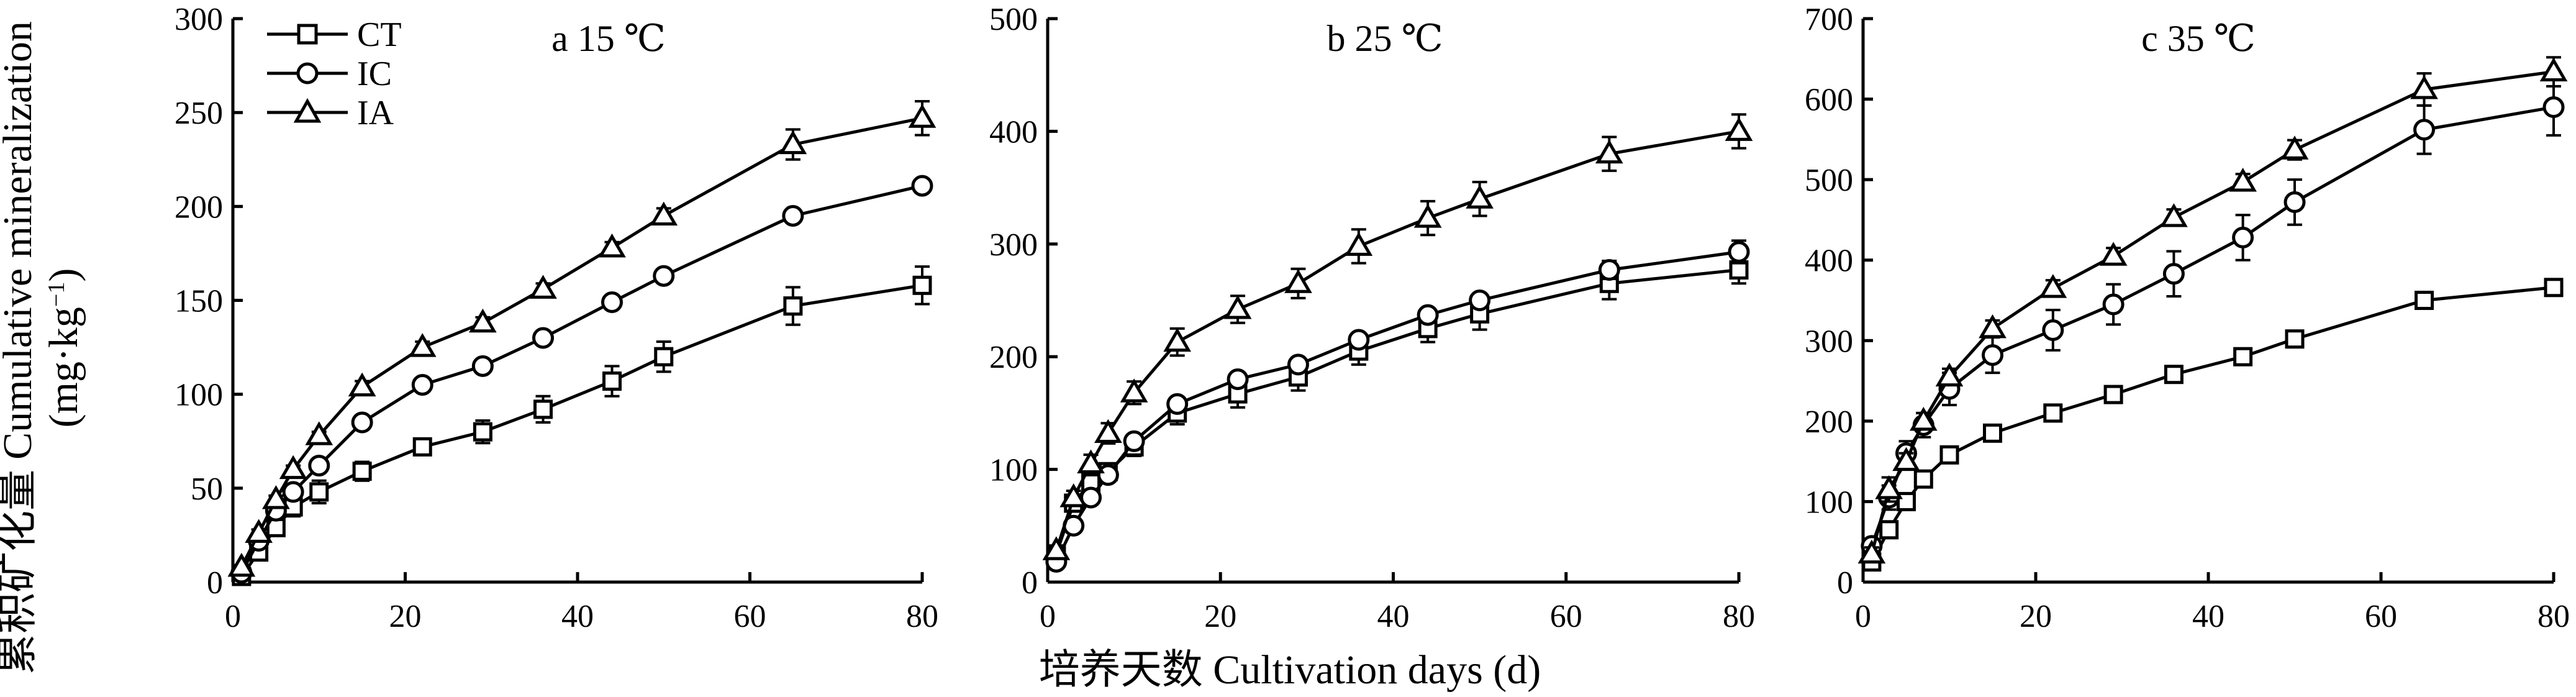 The height and width of the screenshot is (697, 2576). What do you see at coordinates (199, 301) in the screenshot?
I see `y-tick-label: 150` at bounding box center [199, 301].